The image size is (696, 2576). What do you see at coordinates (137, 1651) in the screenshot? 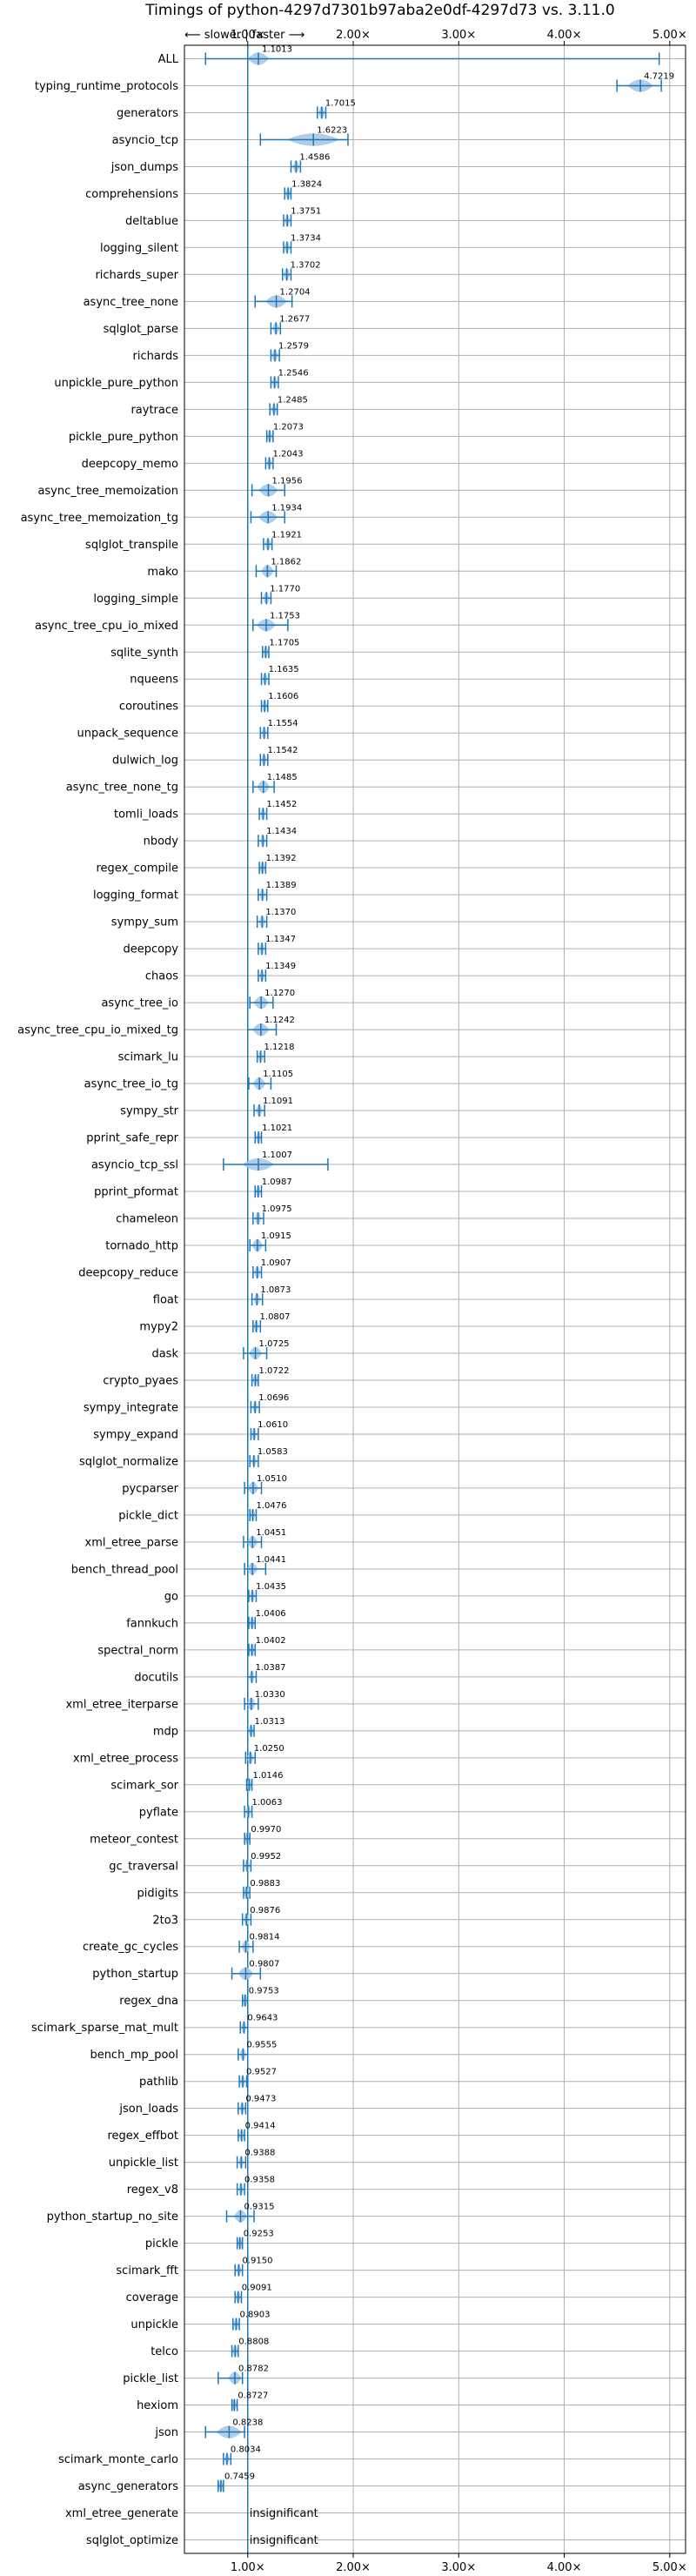
I see `row-label: spectral_norm` at bounding box center [137, 1651].